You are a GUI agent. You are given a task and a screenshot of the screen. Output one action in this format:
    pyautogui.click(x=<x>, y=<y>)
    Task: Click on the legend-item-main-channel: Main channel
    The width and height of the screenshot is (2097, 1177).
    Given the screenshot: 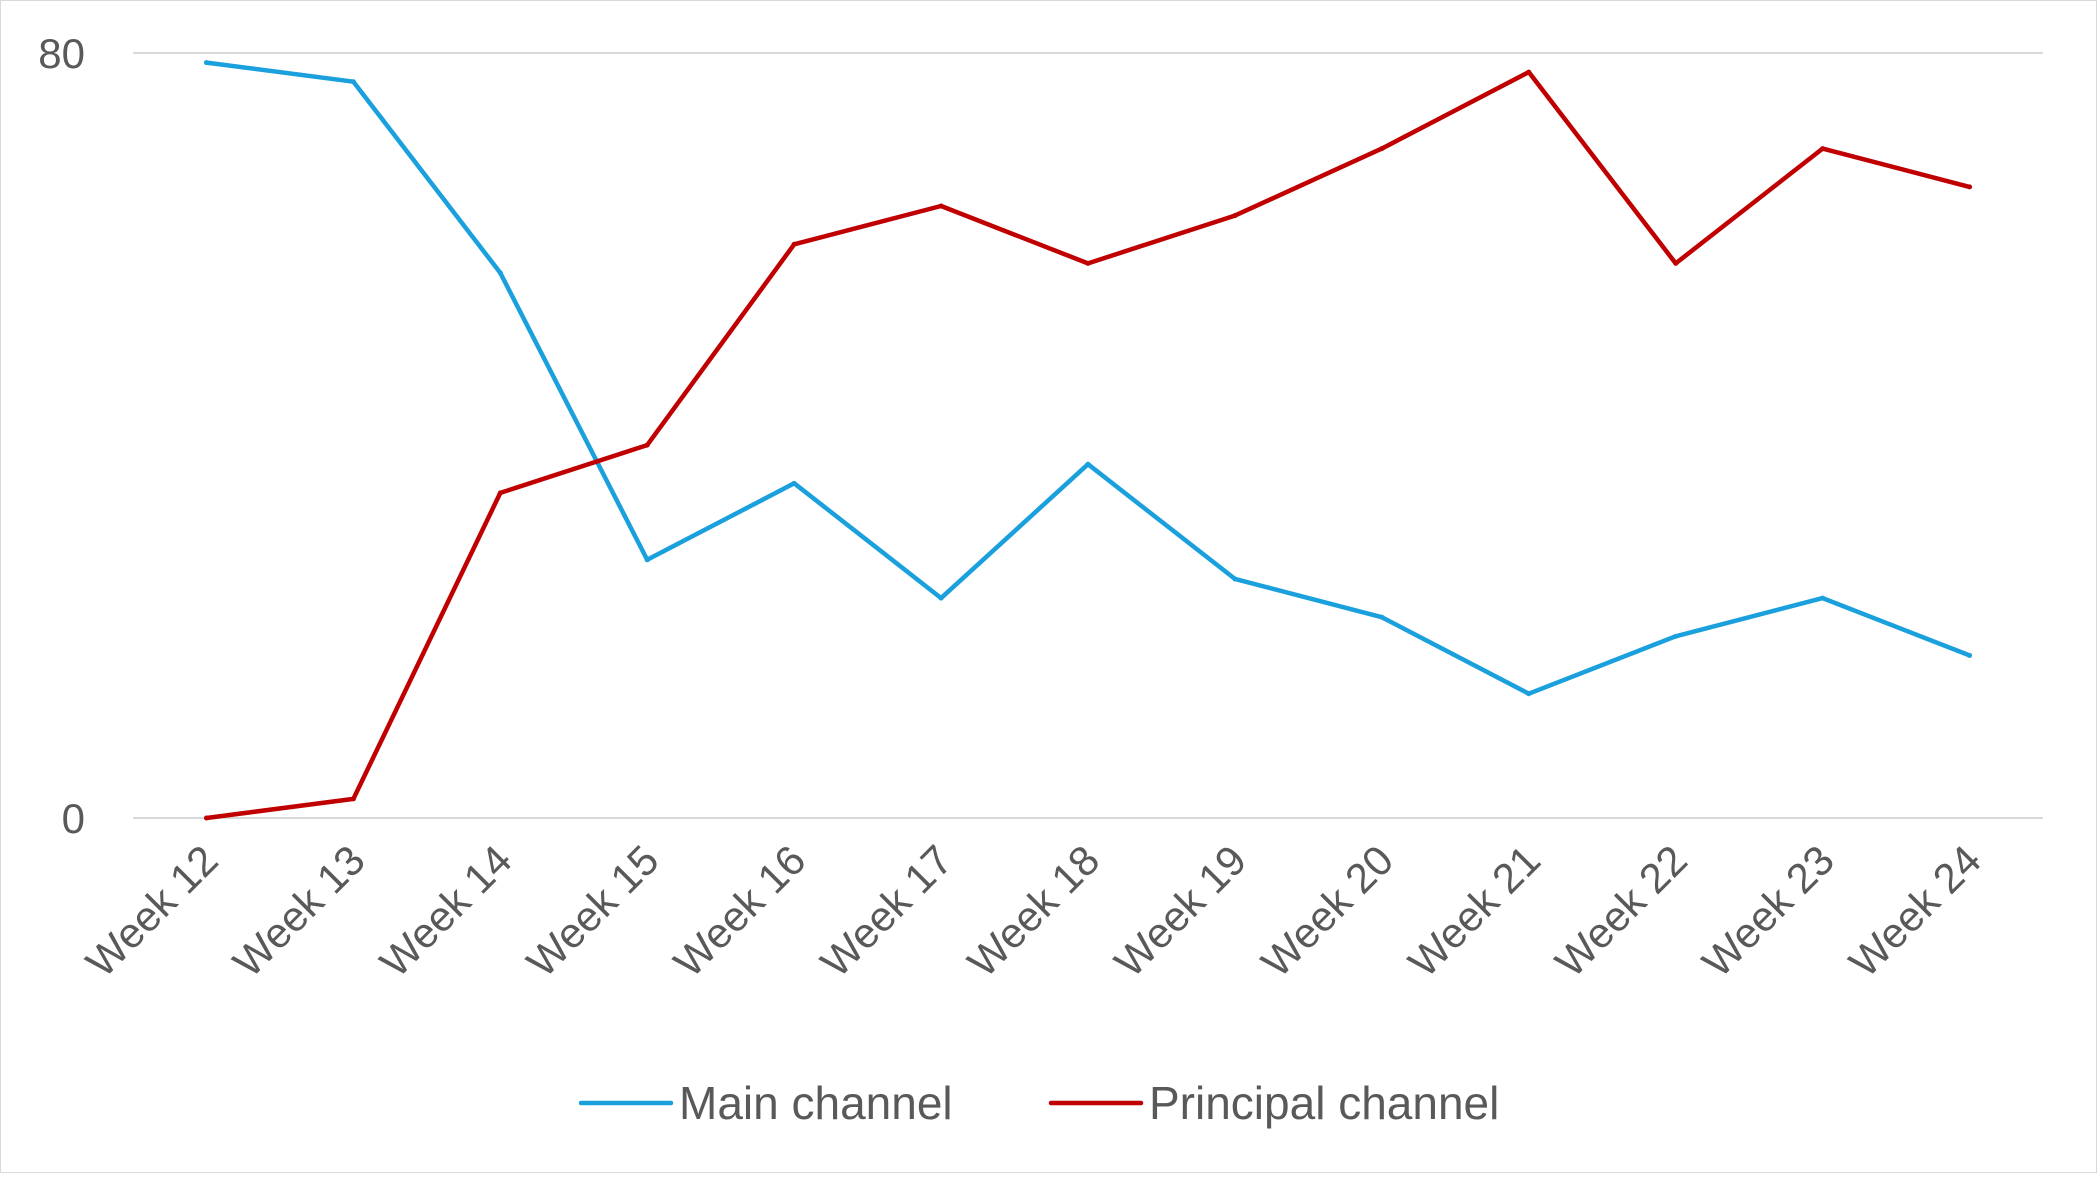 What is the action you would take?
    pyautogui.click(x=765, y=1103)
    